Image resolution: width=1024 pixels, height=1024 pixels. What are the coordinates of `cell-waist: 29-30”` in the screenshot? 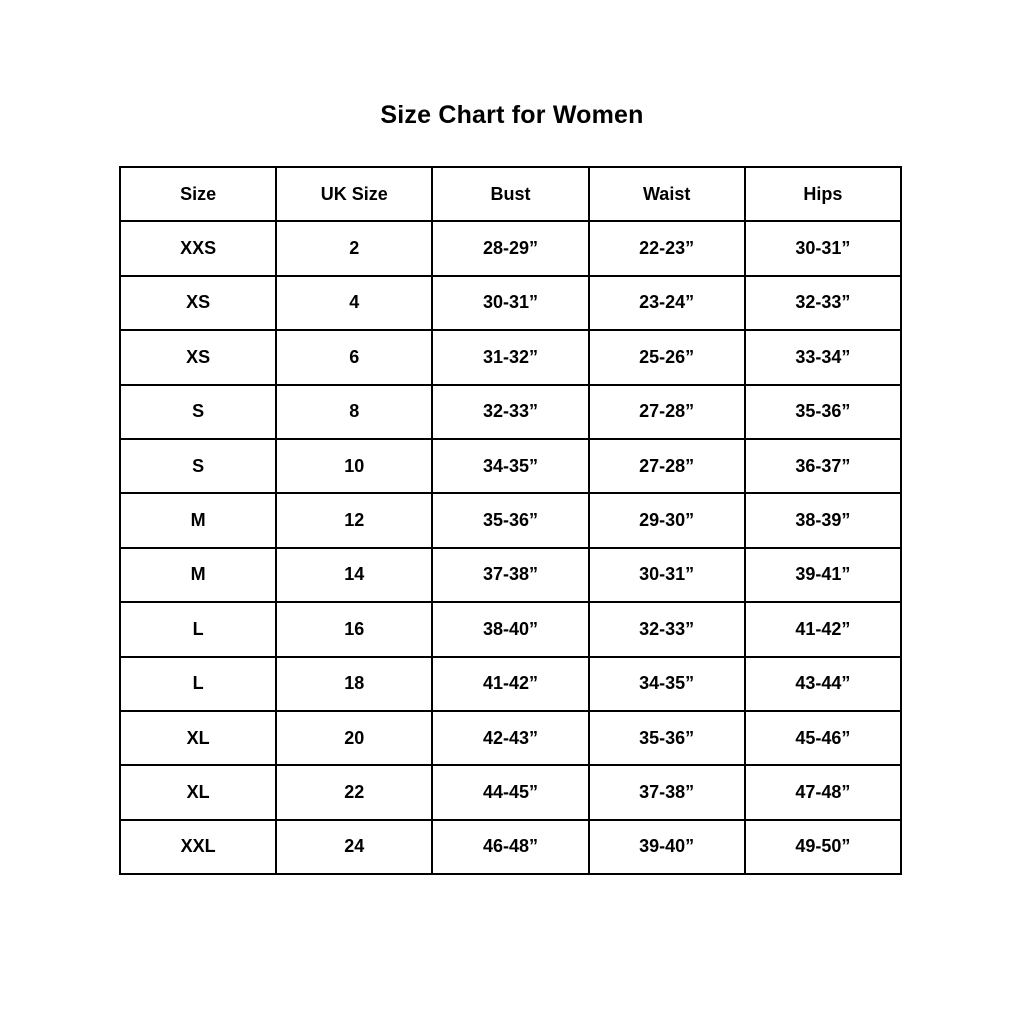 It's located at (666, 520).